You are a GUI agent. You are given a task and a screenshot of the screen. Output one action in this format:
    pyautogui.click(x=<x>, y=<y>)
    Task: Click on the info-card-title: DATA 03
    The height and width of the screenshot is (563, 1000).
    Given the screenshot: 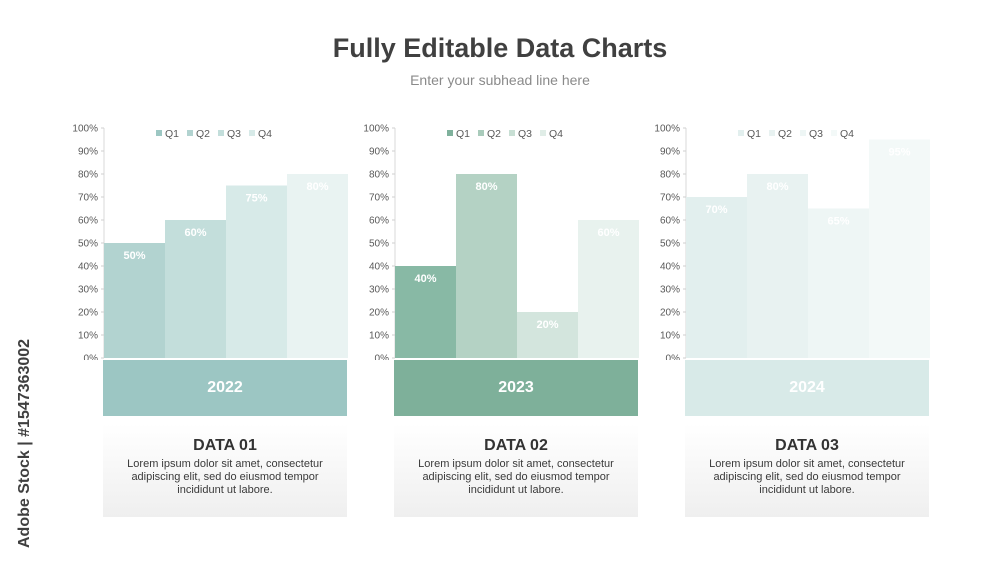 What is the action you would take?
    pyautogui.click(x=807, y=445)
    